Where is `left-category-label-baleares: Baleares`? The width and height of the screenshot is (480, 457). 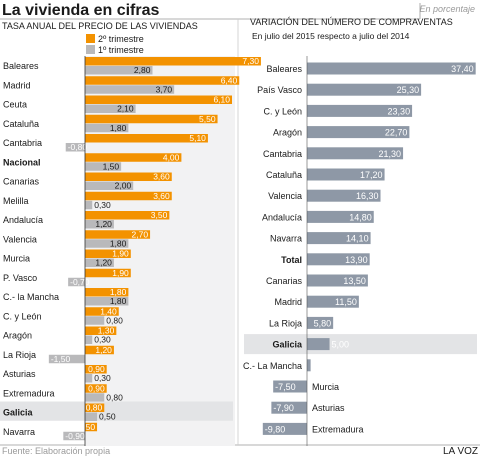 left-category-label-baleares: Baleares is located at coordinates (21, 66).